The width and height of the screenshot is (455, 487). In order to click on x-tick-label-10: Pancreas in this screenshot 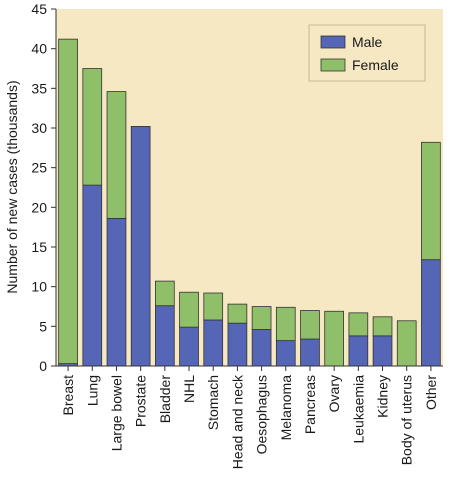, I will do `click(310, 404)`.